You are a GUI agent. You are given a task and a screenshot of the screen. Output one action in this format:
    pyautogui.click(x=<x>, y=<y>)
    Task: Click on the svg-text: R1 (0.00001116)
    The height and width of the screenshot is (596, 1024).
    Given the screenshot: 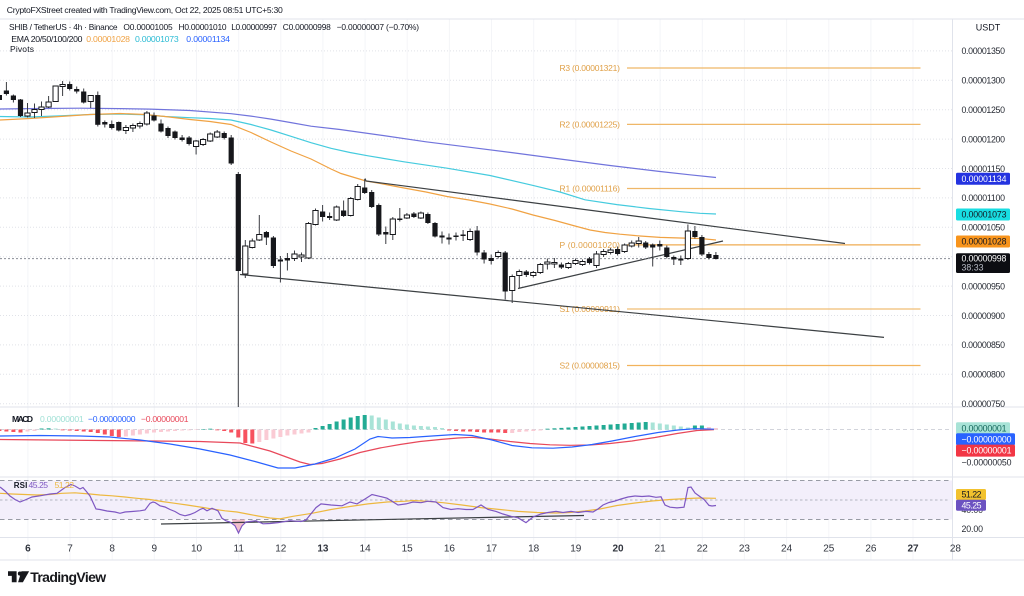 What is the action you would take?
    pyautogui.click(x=590, y=189)
    